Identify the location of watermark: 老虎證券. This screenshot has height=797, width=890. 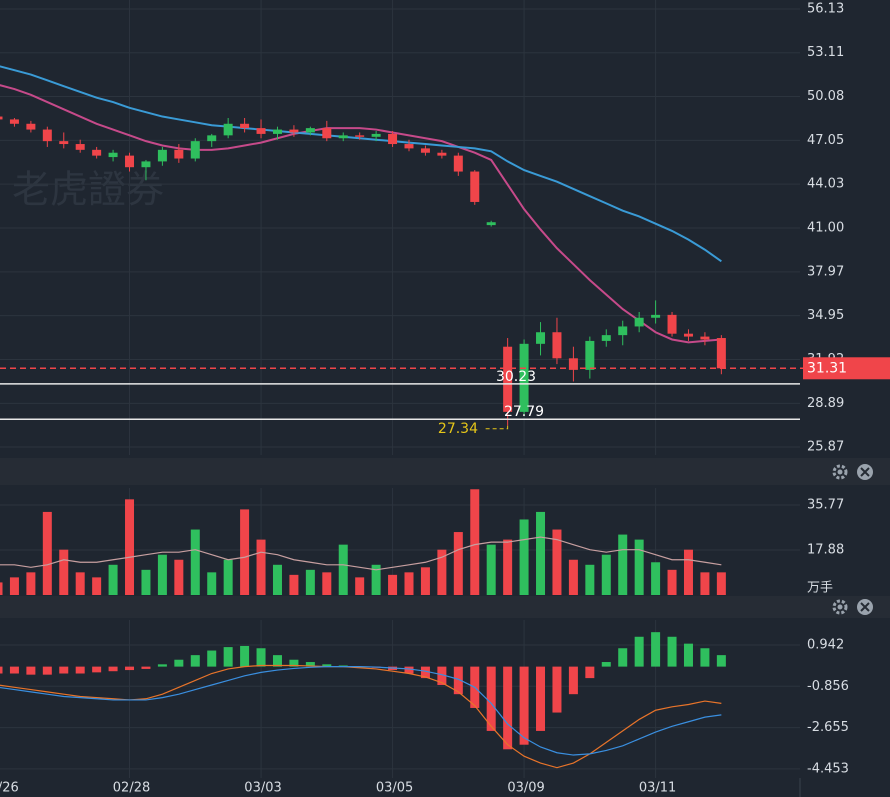
(88, 190).